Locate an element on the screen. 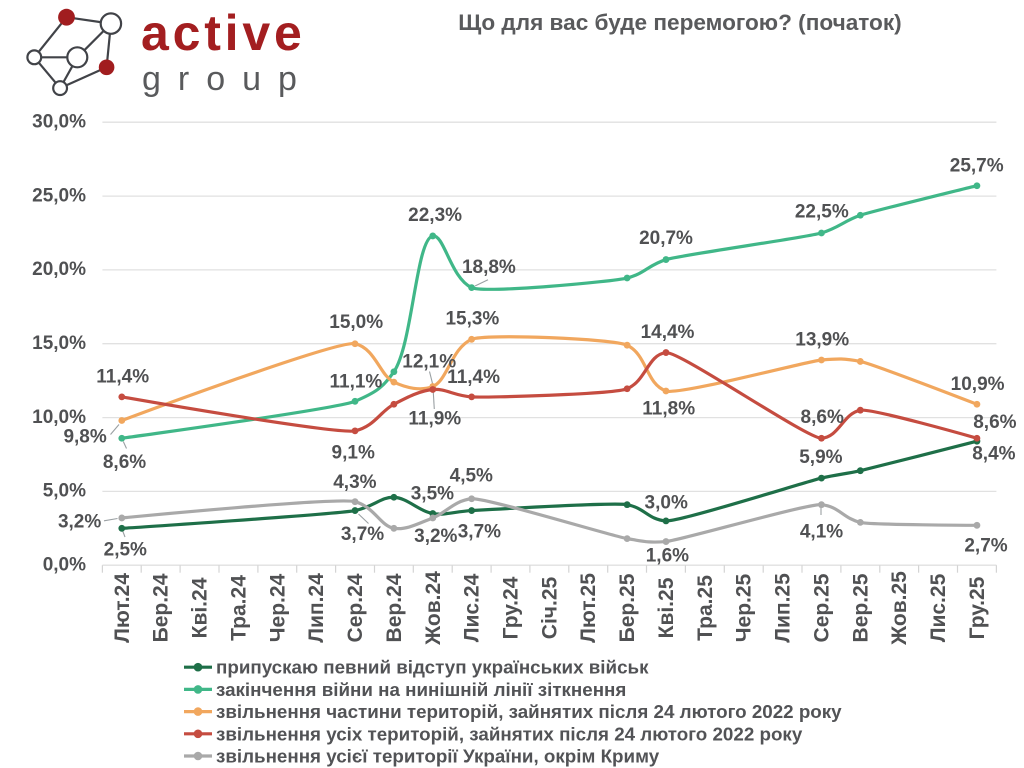 The image size is (1024, 768). svg-text: 22,5% is located at coordinates (822, 212).